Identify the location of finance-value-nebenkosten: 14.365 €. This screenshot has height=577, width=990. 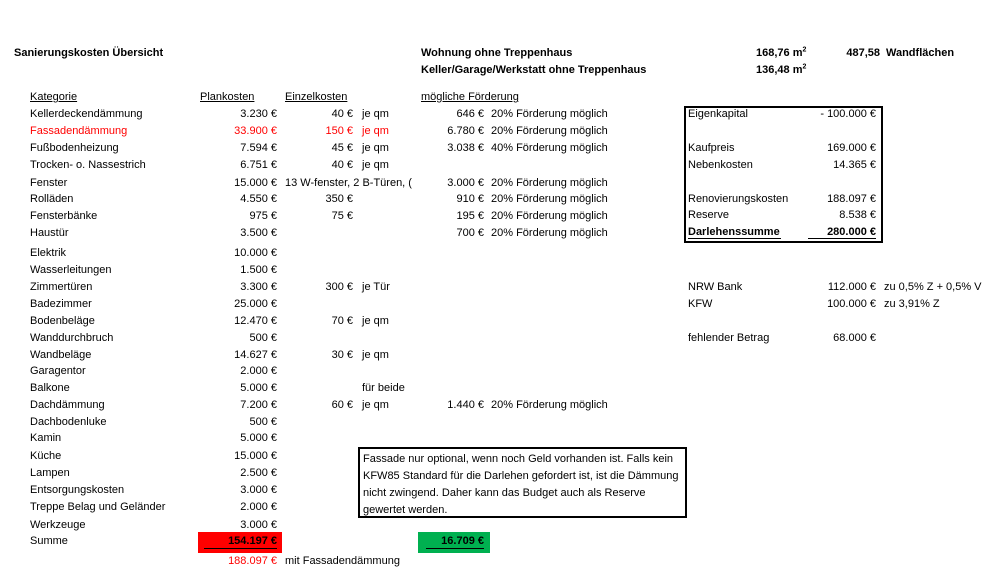
(854, 165).